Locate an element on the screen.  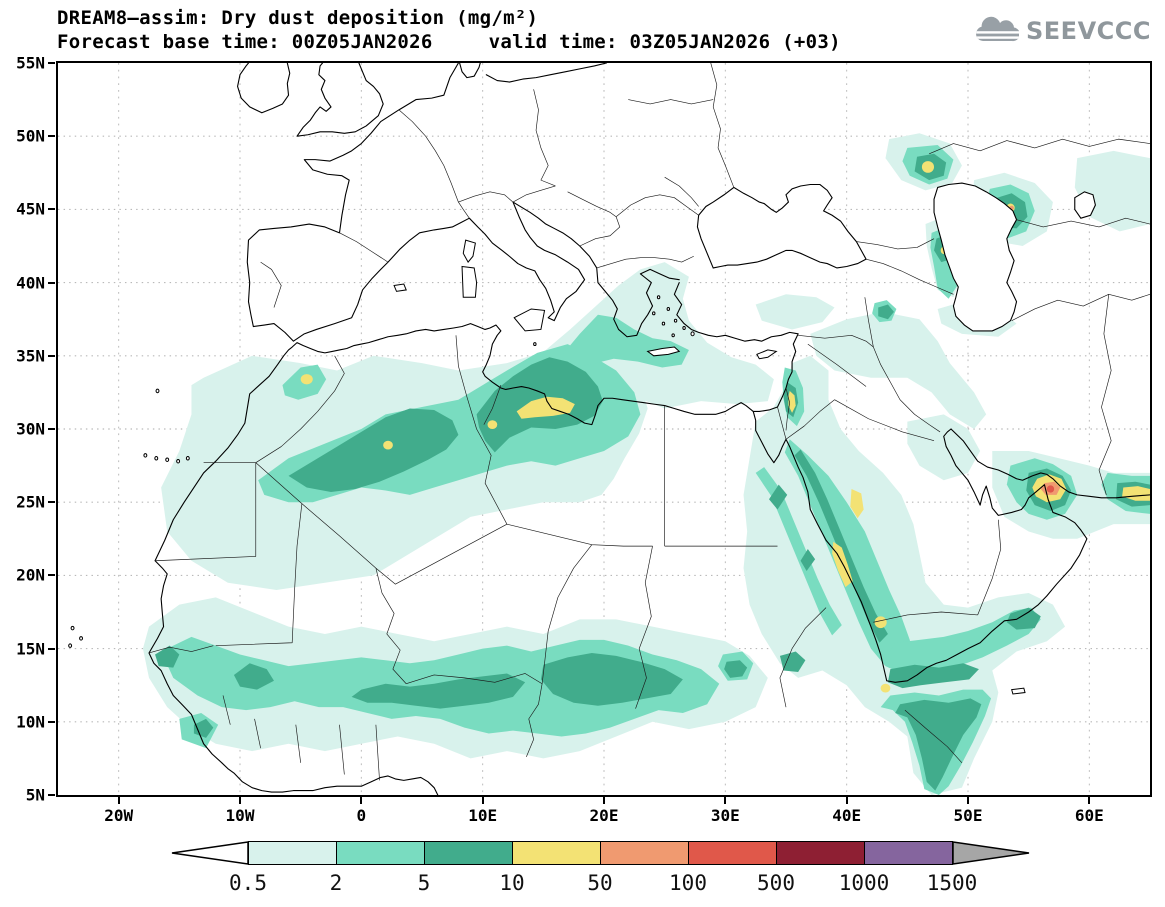
lat-tick-label: 20N is located at coordinates (30, 575).